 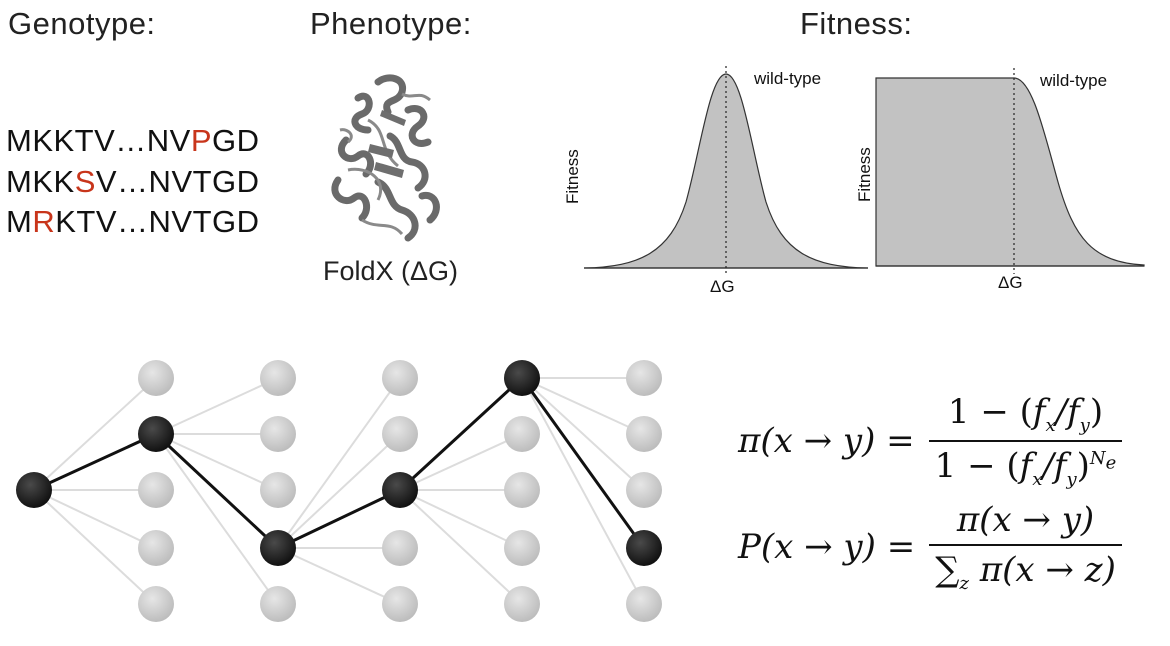 What do you see at coordinates (82, 23) in the screenshot?
I see `genotype-heading: Genotype:` at bounding box center [82, 23].